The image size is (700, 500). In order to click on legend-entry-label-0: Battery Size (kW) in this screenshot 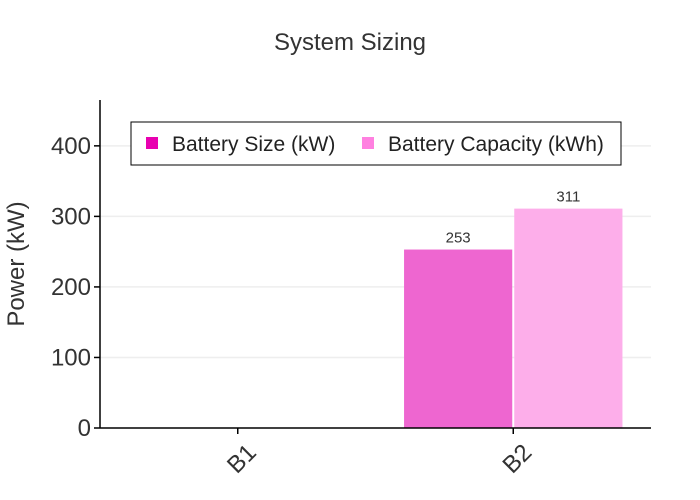, I will do `click(253, 144)`.